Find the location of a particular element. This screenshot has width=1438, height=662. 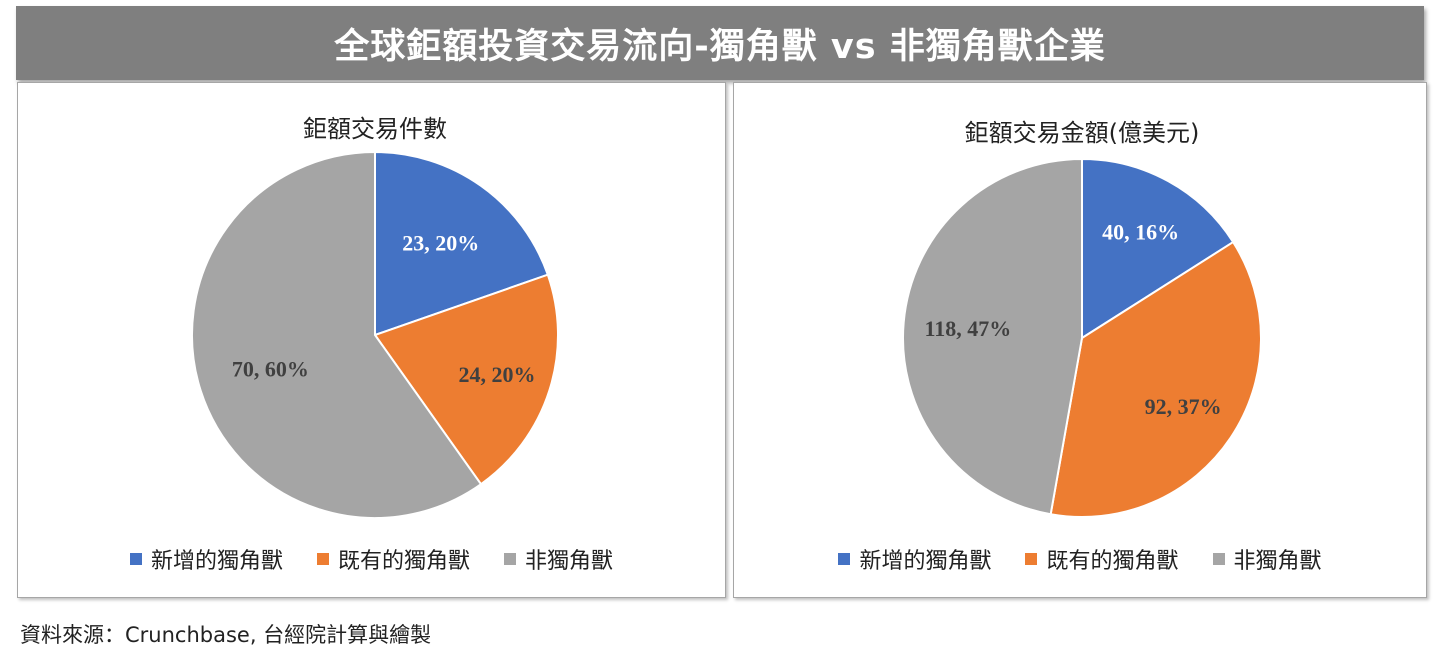

page-title: 全球鉅額投資交易流向-獨角獸 vs 非獨角獸企業 is located at coordinates (720, 46).